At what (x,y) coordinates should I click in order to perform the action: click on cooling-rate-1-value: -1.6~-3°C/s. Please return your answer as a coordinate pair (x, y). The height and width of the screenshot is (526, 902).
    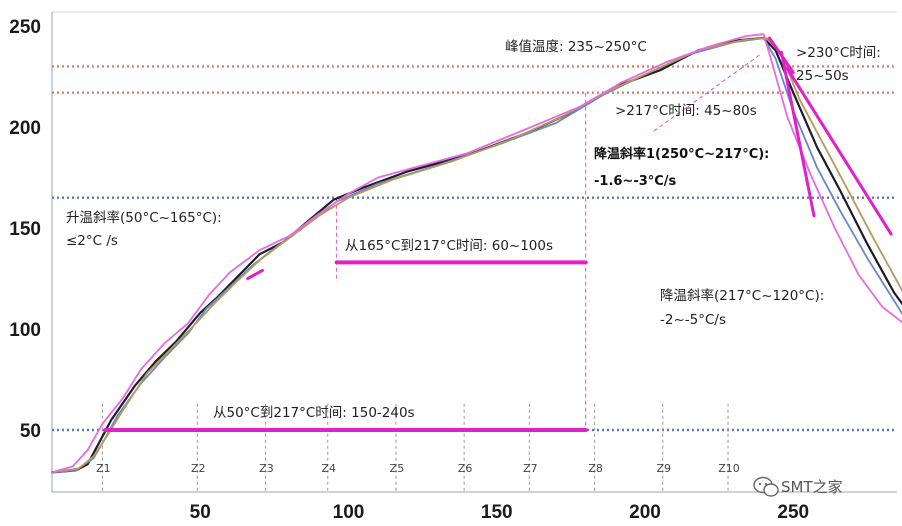
    Looking at the image, I should click on (635, 181).